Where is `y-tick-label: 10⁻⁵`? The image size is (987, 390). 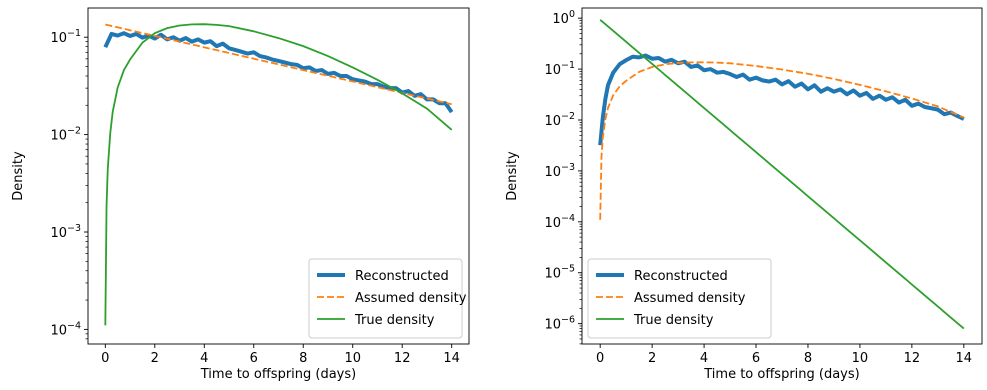 y-tick-label: 10⁻⁵ is located at coordinates (559, 273).